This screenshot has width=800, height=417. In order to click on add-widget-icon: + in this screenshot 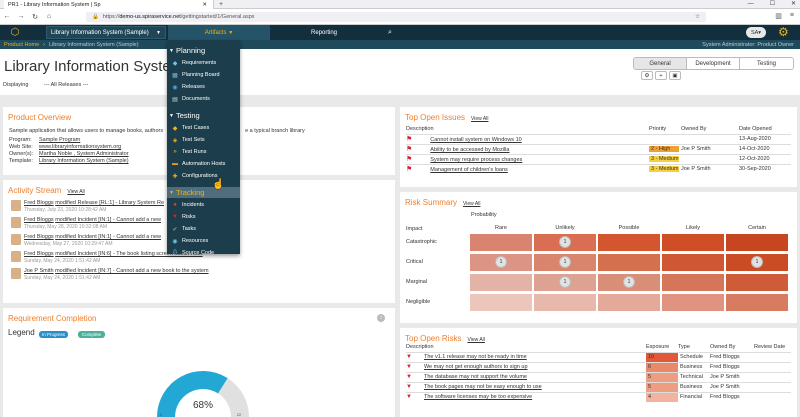, I will do `click(661, 75)`.